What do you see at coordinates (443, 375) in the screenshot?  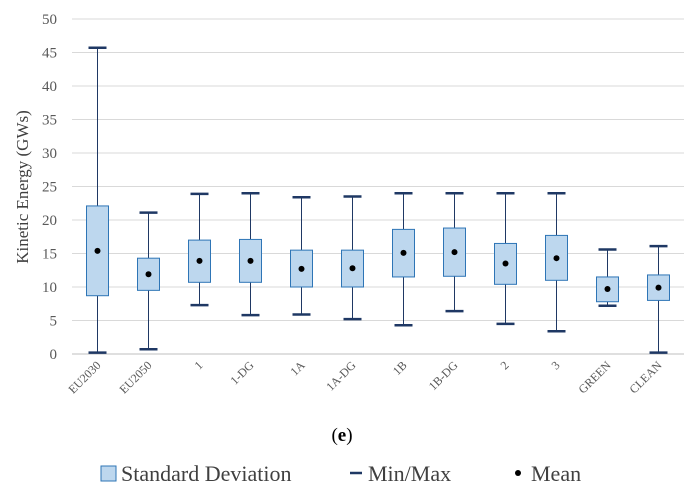 I see `x-tick-label: 1B-DG` at bounding box center [443, 375].